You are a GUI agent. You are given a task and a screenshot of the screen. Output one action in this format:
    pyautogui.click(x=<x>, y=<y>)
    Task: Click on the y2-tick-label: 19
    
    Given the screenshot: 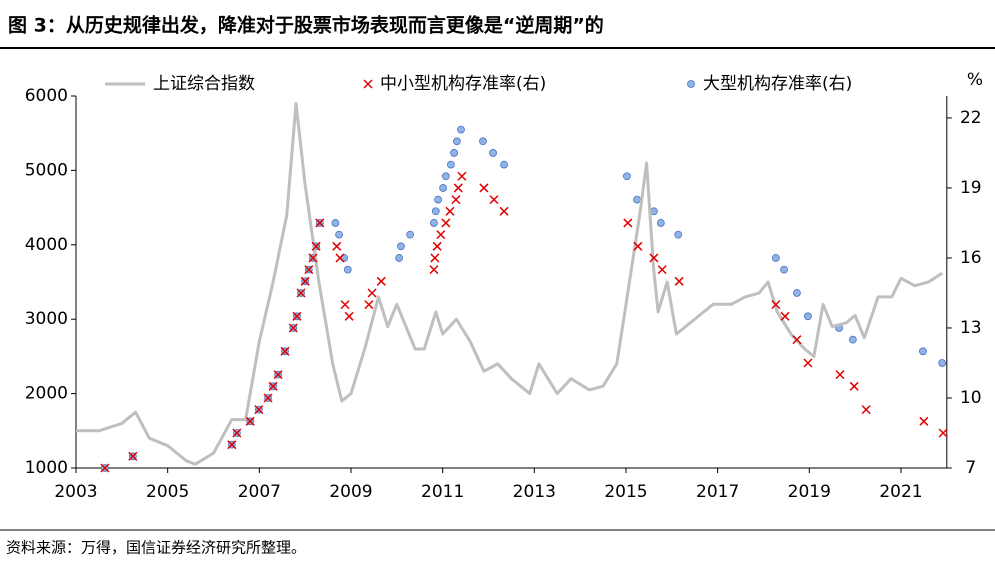 What is the action you would take?
    pyautogui.click(x=971, y=188)
    